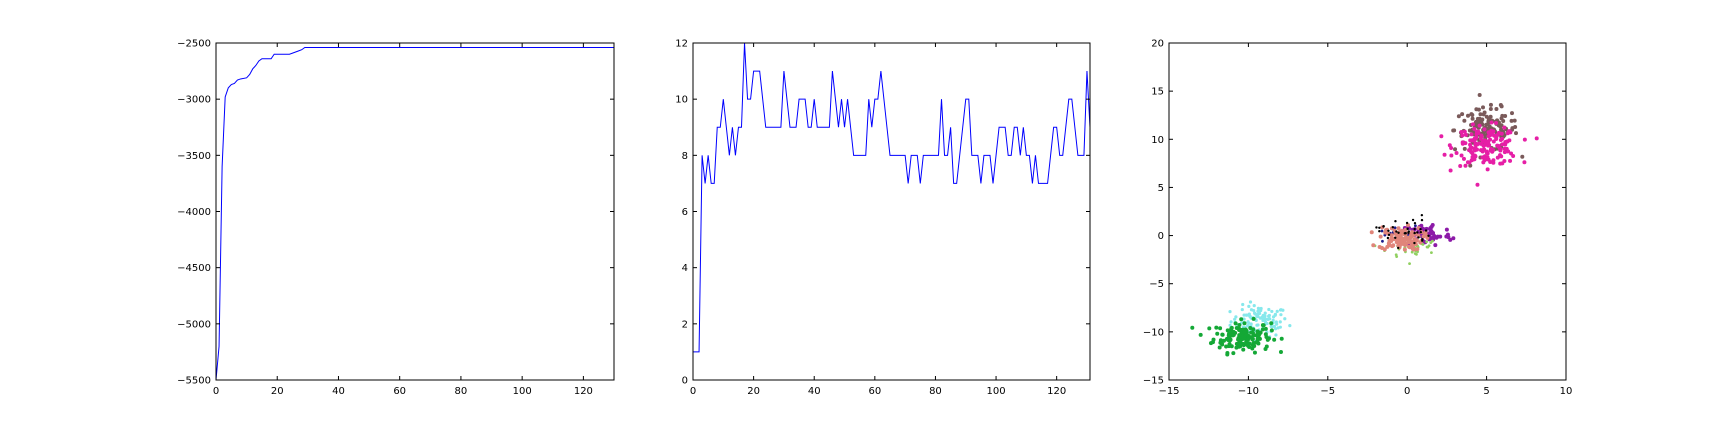 Image resolution: width=1728 pixels, height=432 pixels. I want to click on x-tick-label: 80, so click(461, 391).